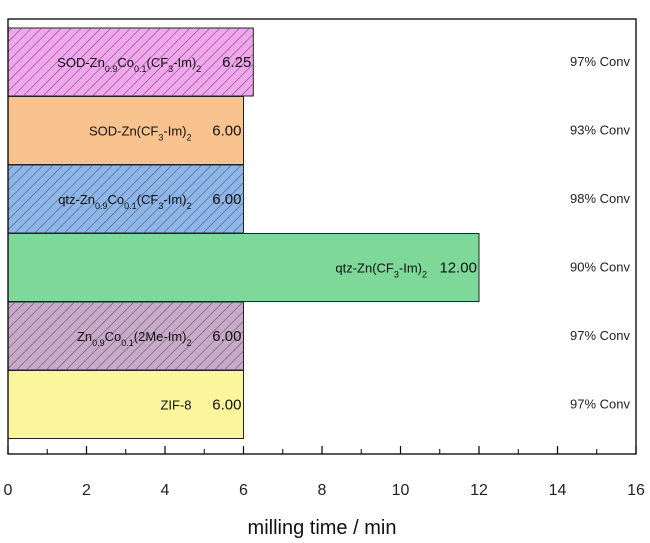 The height and width of the screenshot is (543, 650). Describe the element at coordinates (236, 62) in the screenshot. I see `value-label: 6.25` at that location.